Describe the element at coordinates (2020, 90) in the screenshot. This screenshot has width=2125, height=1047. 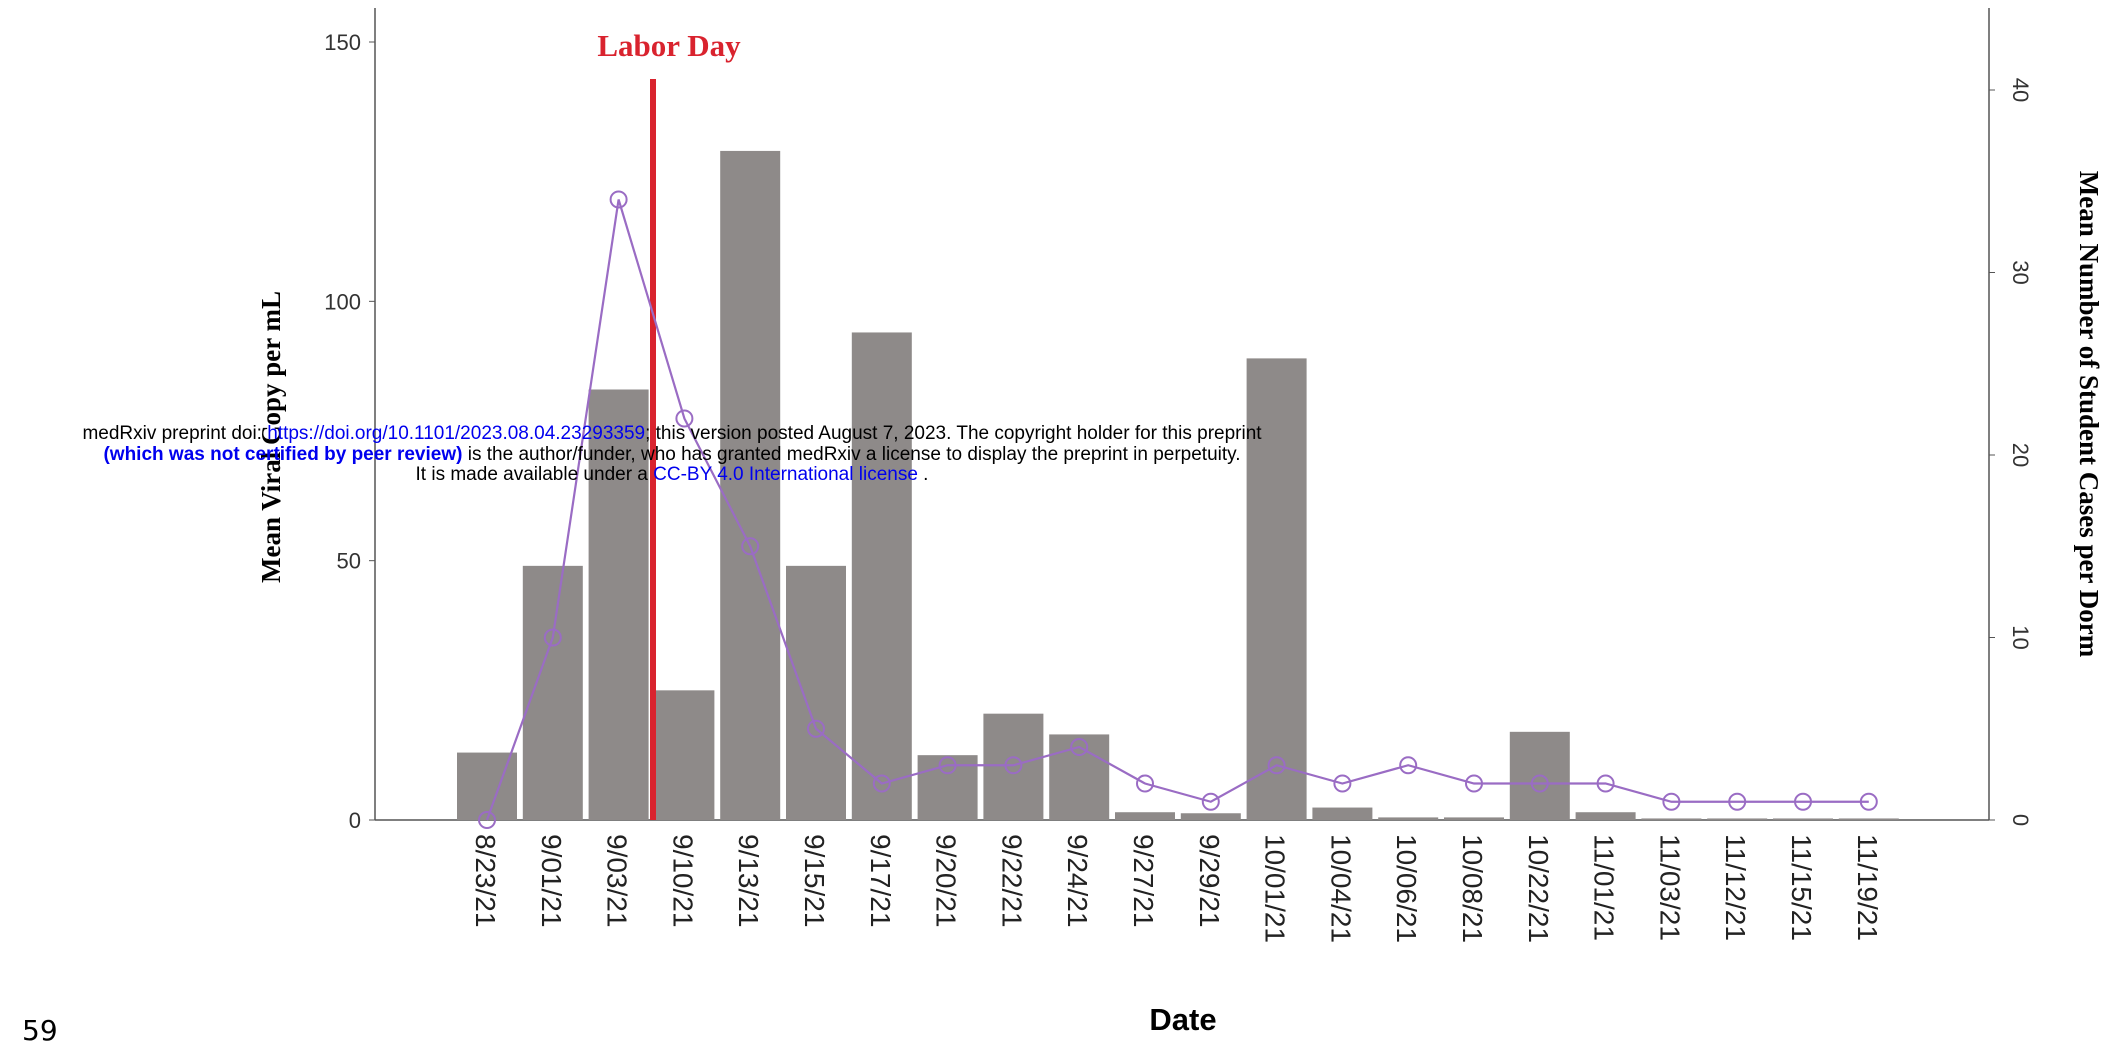
I see `y2-tick-label: 40` at that location.